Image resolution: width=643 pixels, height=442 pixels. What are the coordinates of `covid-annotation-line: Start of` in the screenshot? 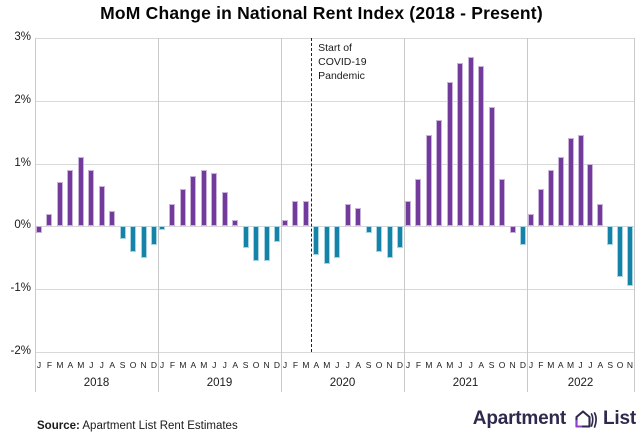 It's located at (335, 48).